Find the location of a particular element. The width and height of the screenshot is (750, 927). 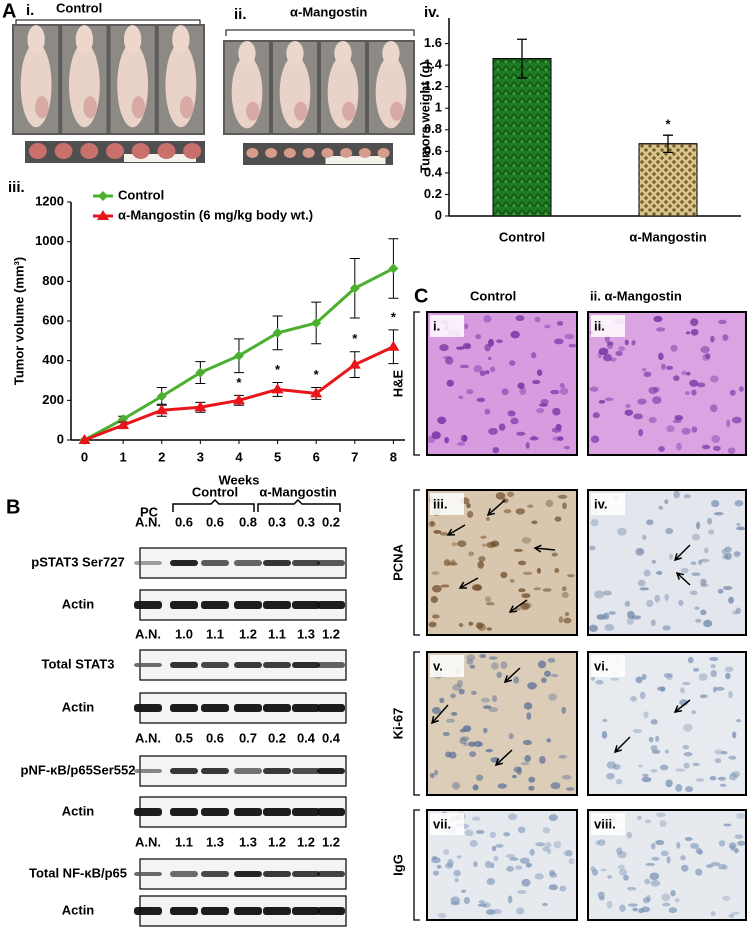

panel-label: v. is located at coordinates (438, 665).